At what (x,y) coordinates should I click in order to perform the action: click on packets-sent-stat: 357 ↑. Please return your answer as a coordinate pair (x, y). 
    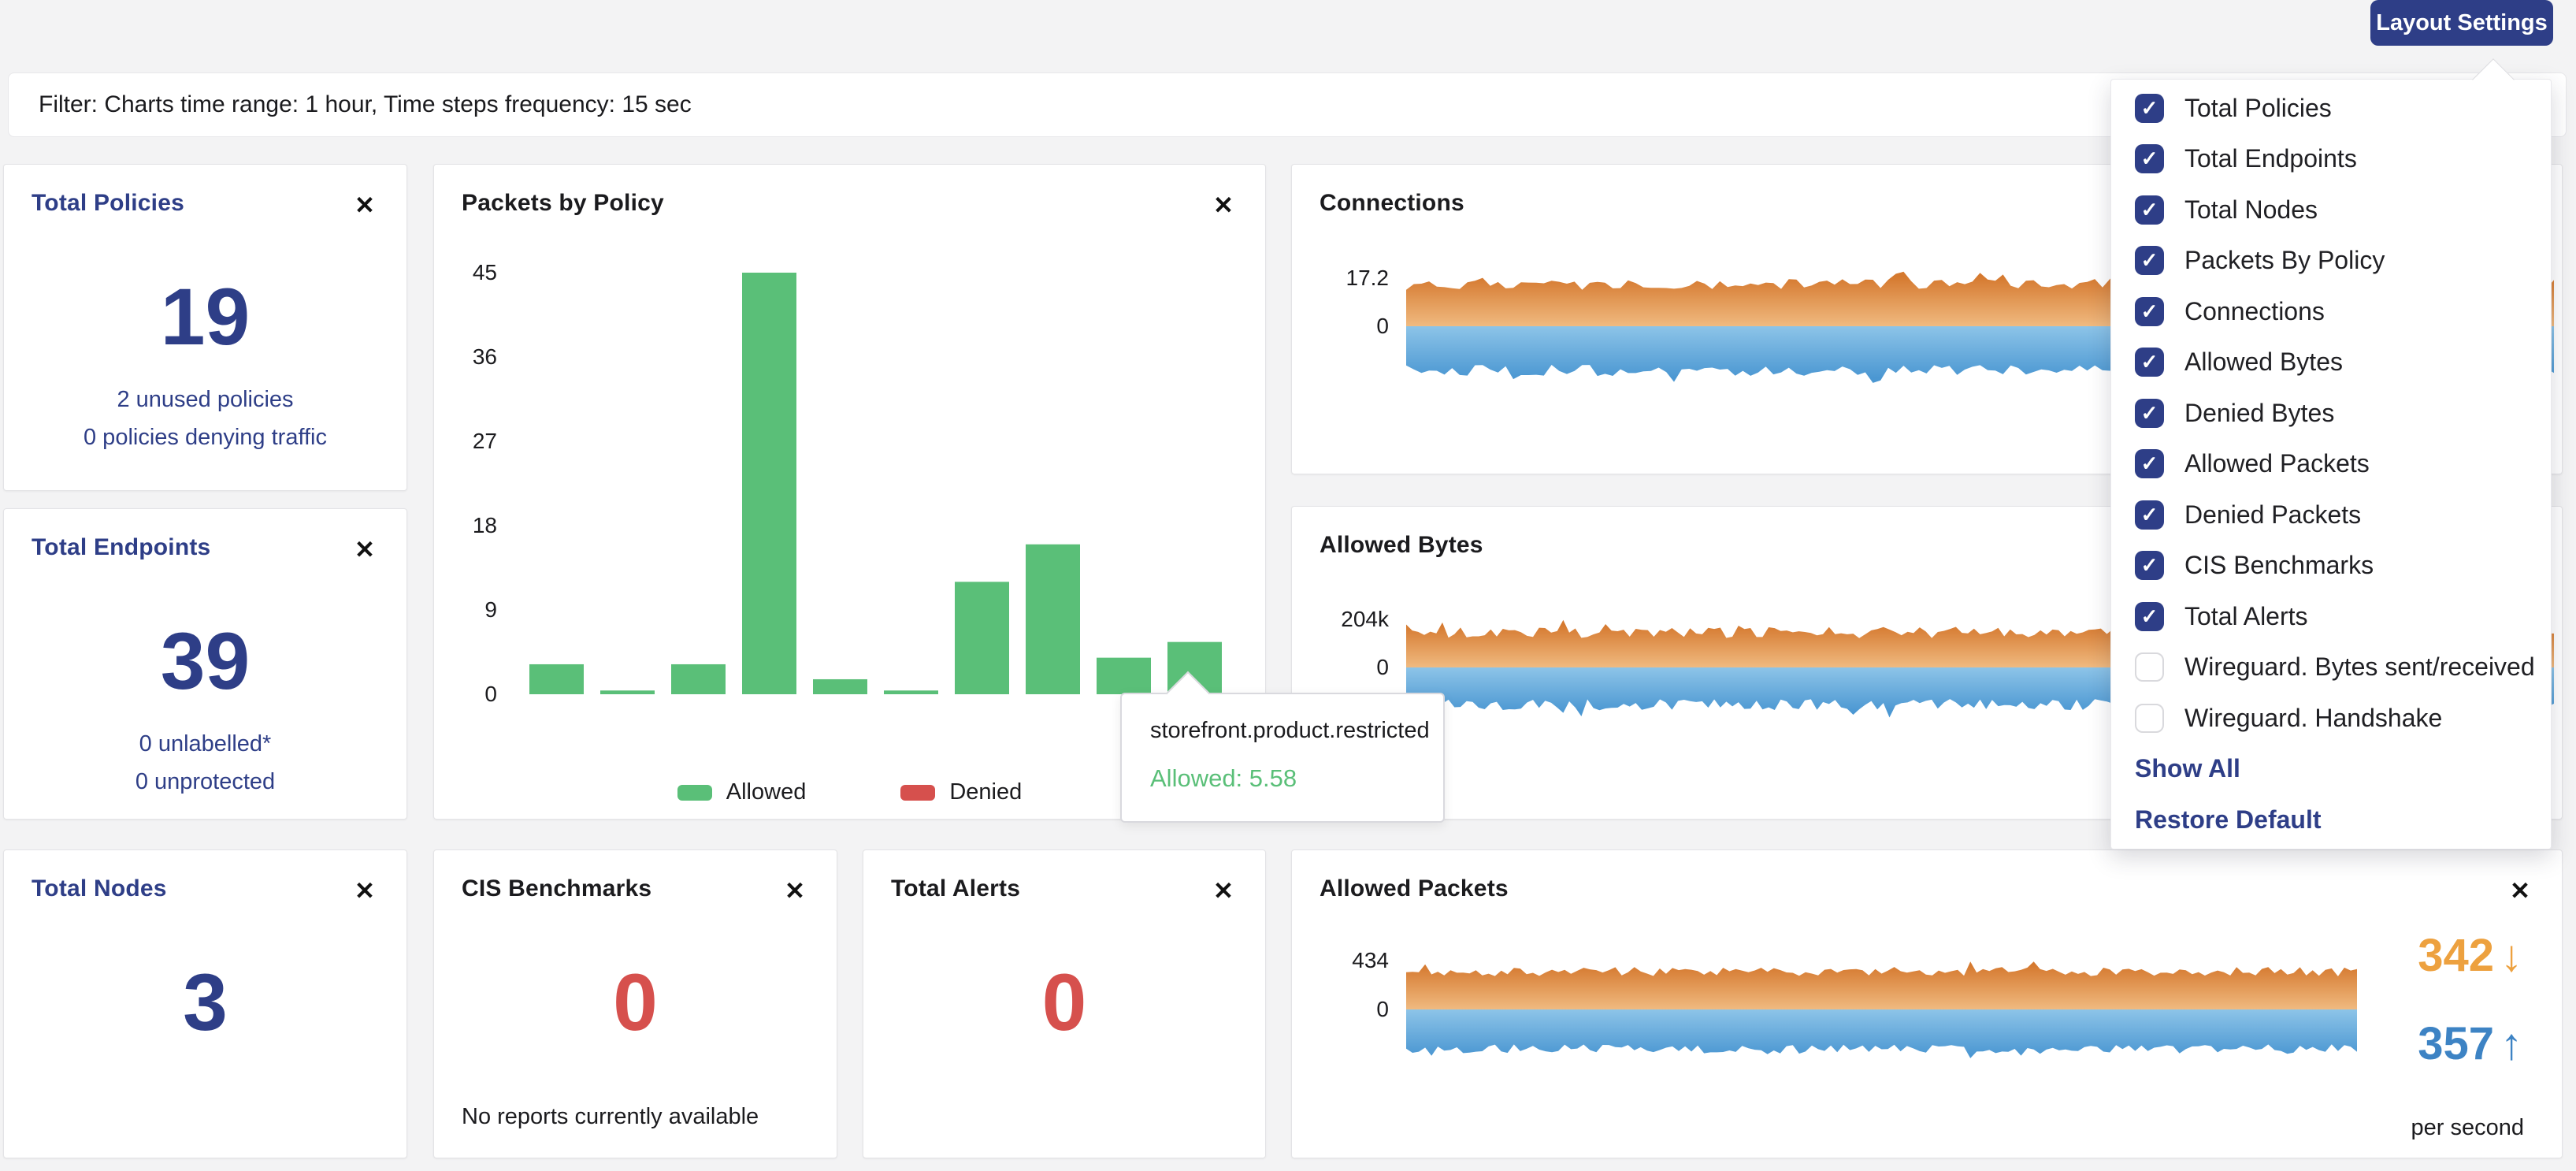
    Looking at the image, I should click on (2470, 1043).